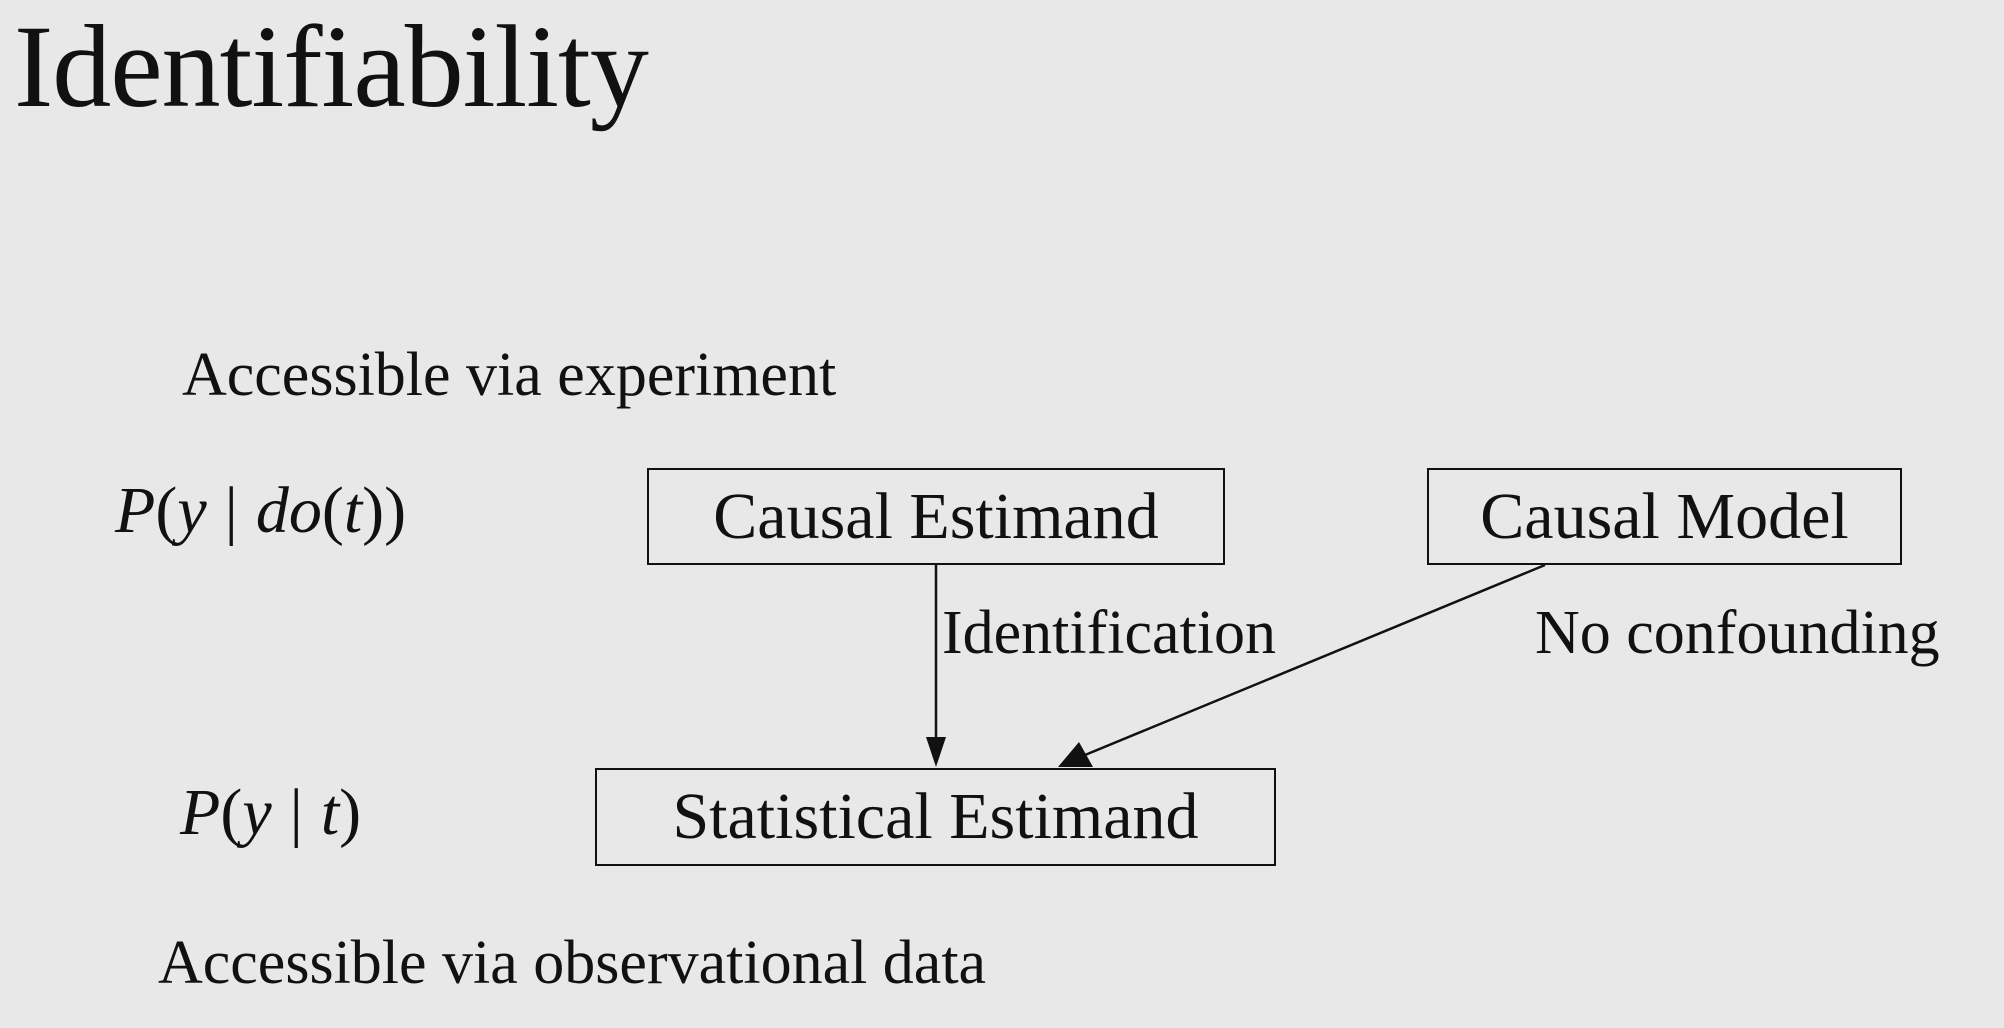  I want to click on causal-model-node: Causal Model, so click(1664, 516).